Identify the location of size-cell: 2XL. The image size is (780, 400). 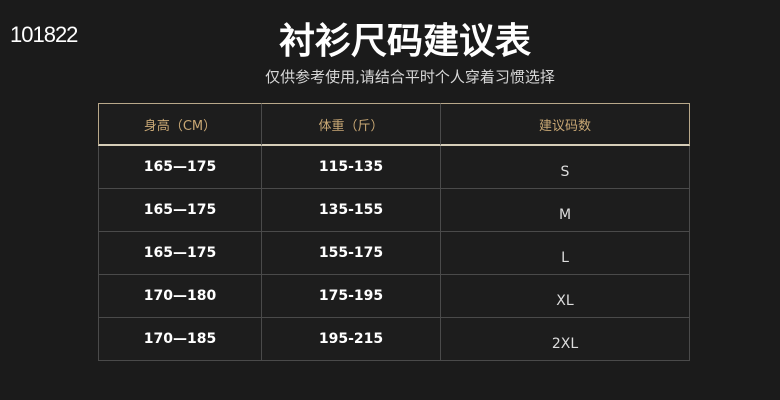
(565, 339).